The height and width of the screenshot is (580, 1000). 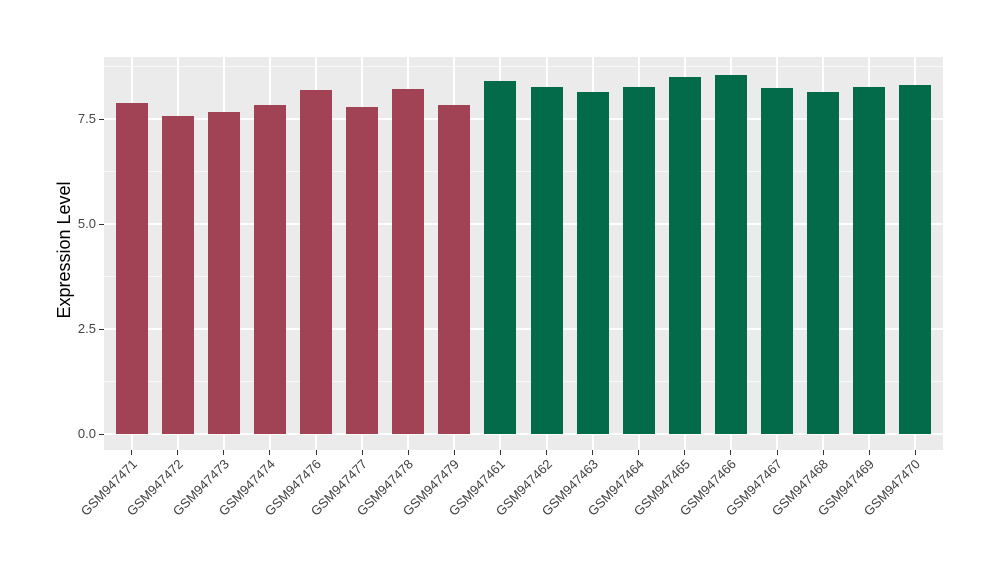 What do you see at coordinates (408, 261) in the screenshot?
I see `bar-GSM947478` at bounding box center [408, 261].